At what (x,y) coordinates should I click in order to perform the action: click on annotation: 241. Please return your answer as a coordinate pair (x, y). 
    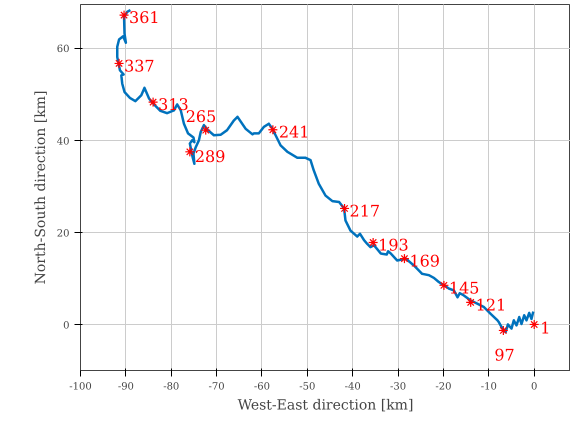
    Looking at the image, I should click on (294, 132).